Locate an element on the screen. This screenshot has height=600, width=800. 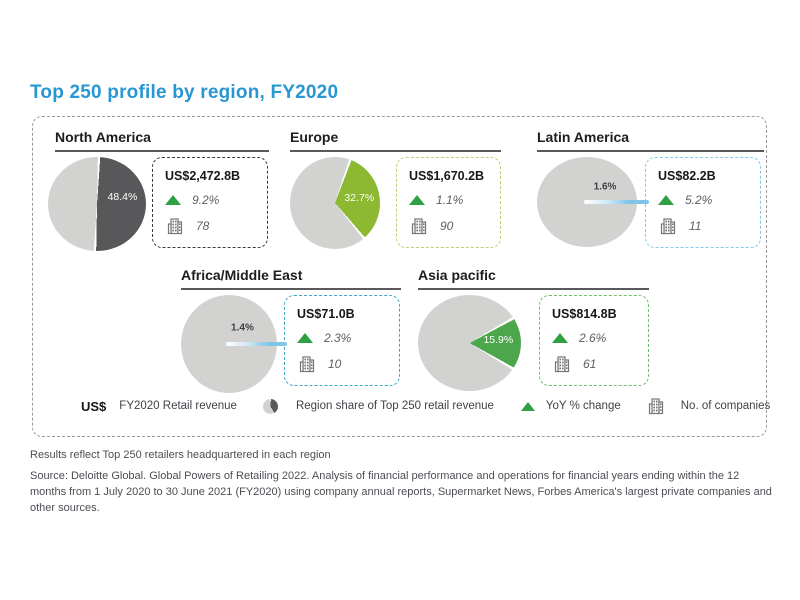
stats-box: US$1,670.2B 1.1% 90 is located at coordinates (448, 202).